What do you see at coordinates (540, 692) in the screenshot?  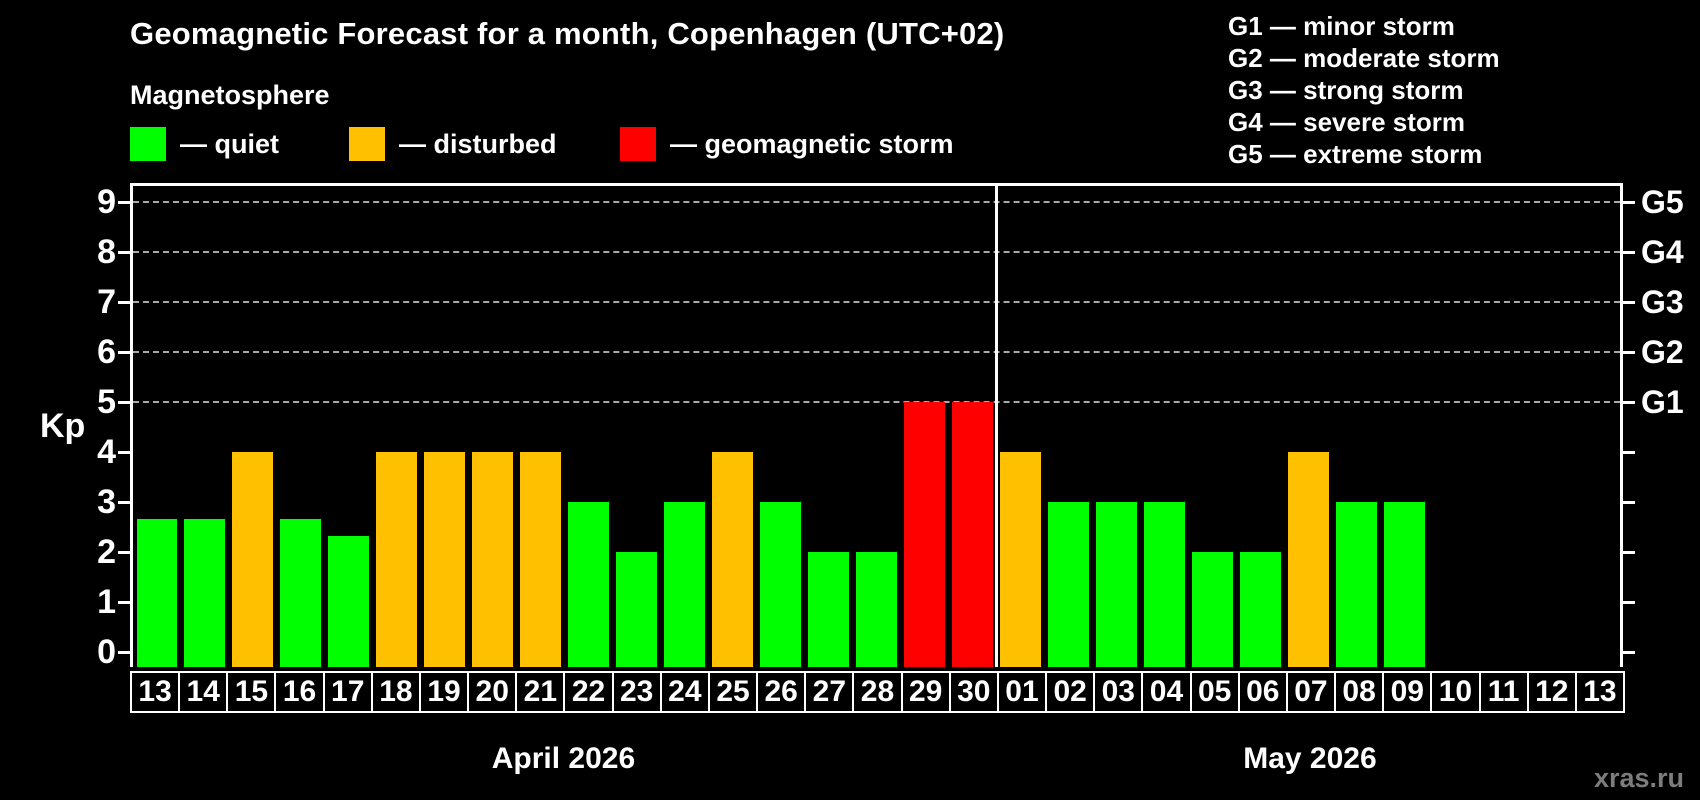 I see `day-cell-21: 21` at bounding box center [540, 692].